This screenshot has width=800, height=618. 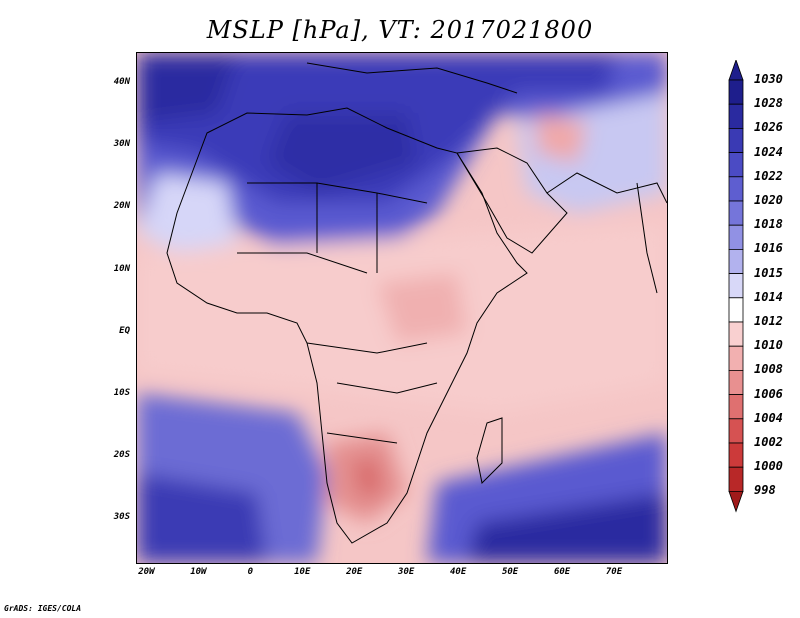 I want to click on grads-credit: GrADS: IGES/COLA, so click(x=43, y=608).